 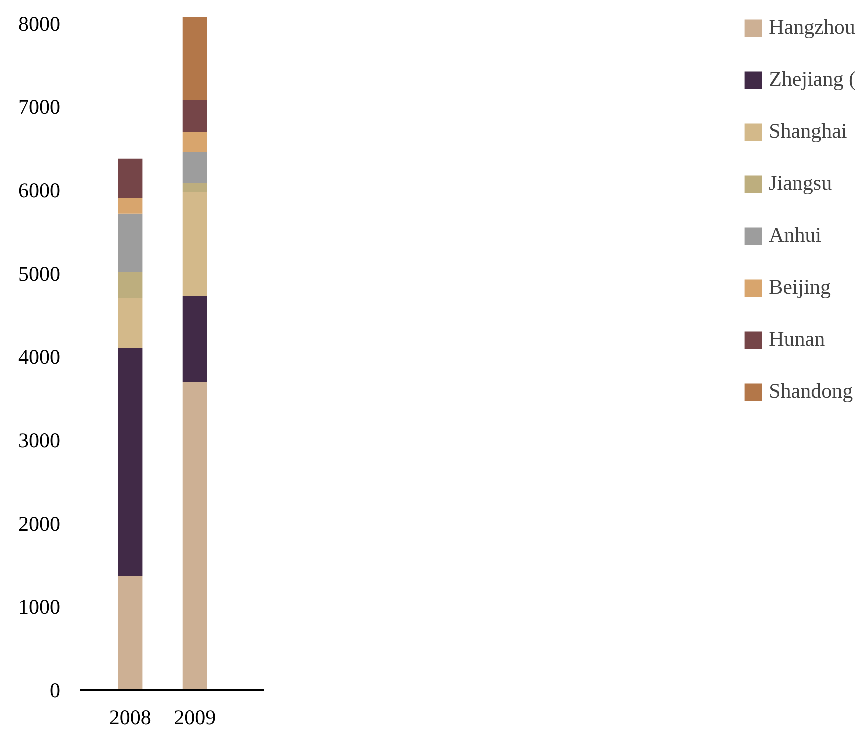 What do you see at coordinates (795, 235) in the screenshot?
I see `legend-label: Anhui` at bounding box center [795, 235].